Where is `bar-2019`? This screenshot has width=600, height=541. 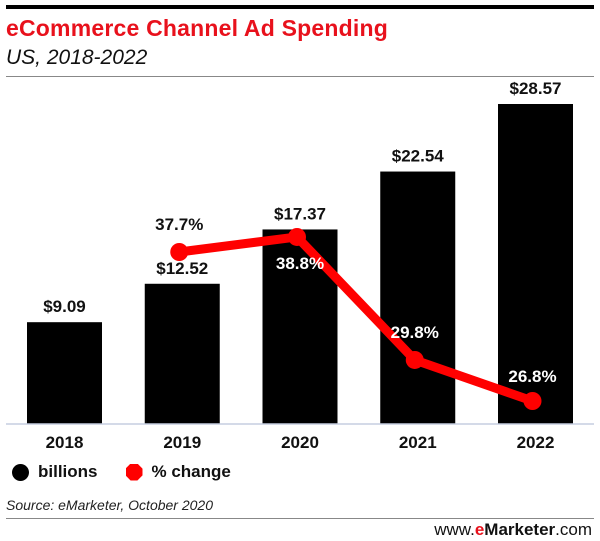 bar-2019 is located at coordinates (182, 353).